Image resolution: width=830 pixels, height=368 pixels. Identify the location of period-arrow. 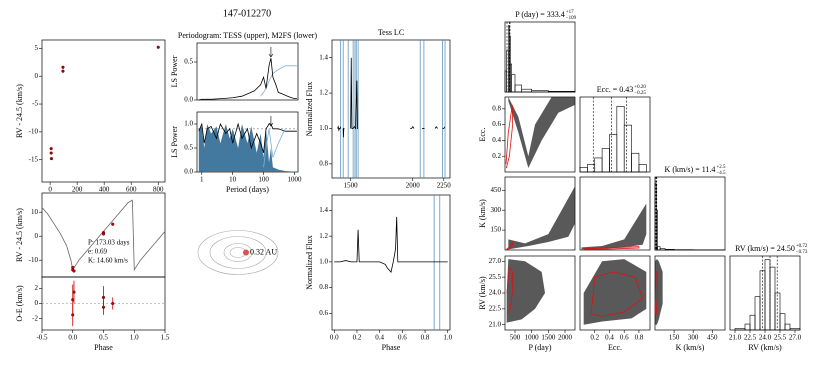
(271, 52).